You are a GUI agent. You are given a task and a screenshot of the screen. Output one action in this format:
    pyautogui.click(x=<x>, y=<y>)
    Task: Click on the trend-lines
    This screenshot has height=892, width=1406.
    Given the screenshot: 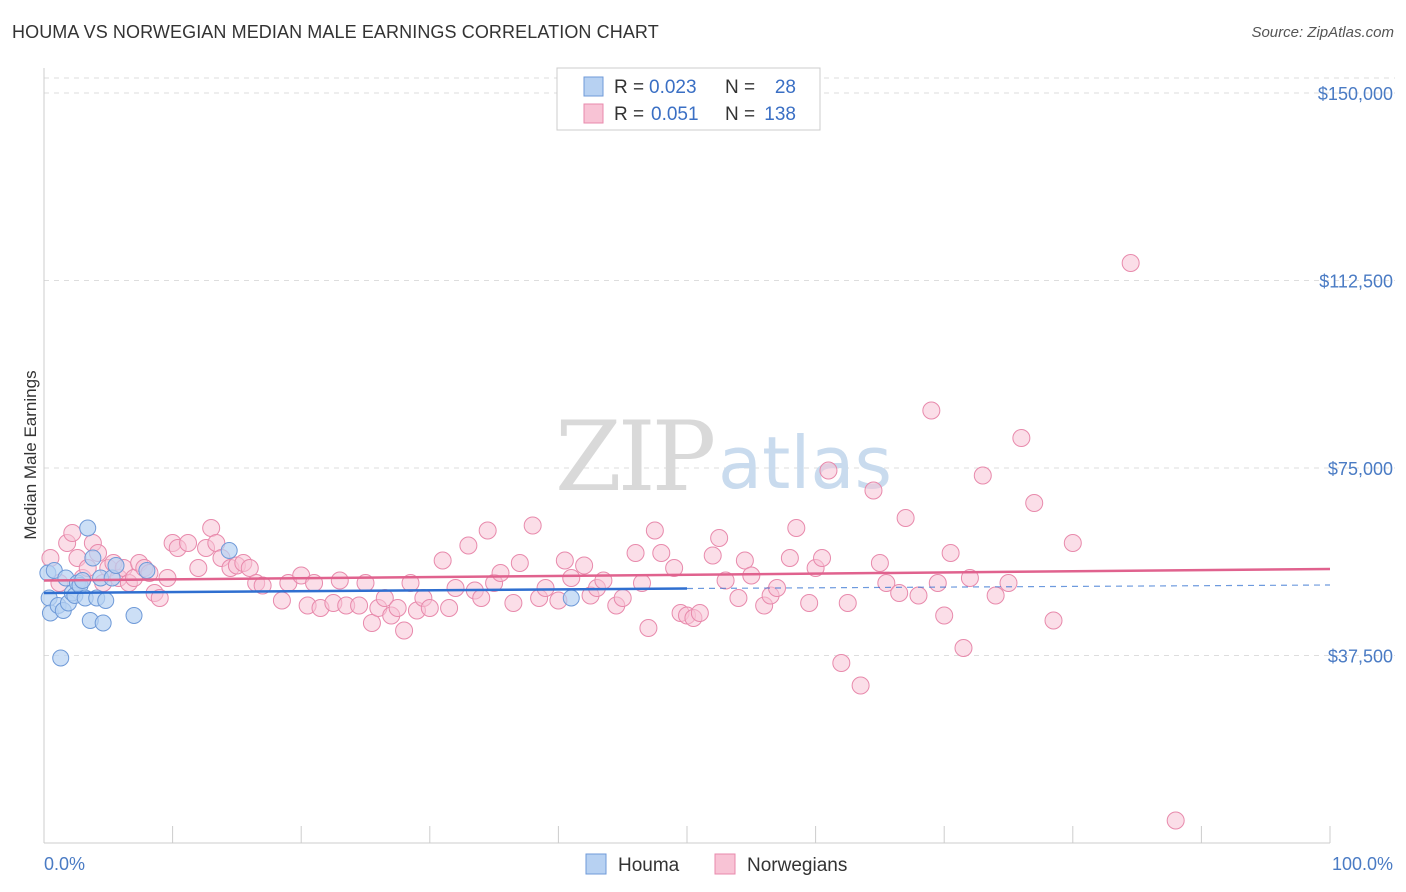 What is the action you would take?
    pyautogui.click(x=687, y=581)
    